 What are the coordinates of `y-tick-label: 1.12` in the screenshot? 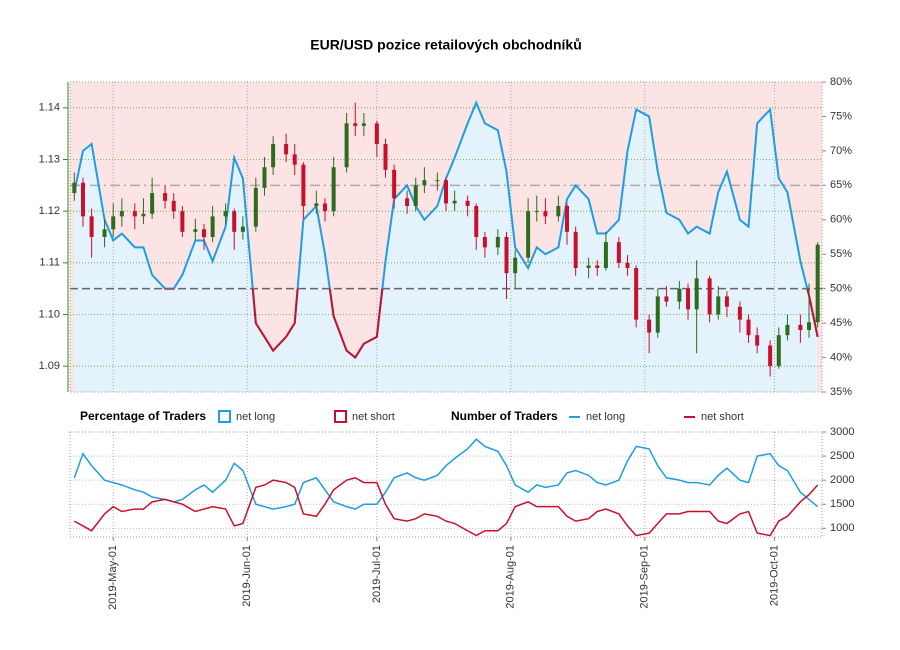 It's located at (49, 211).